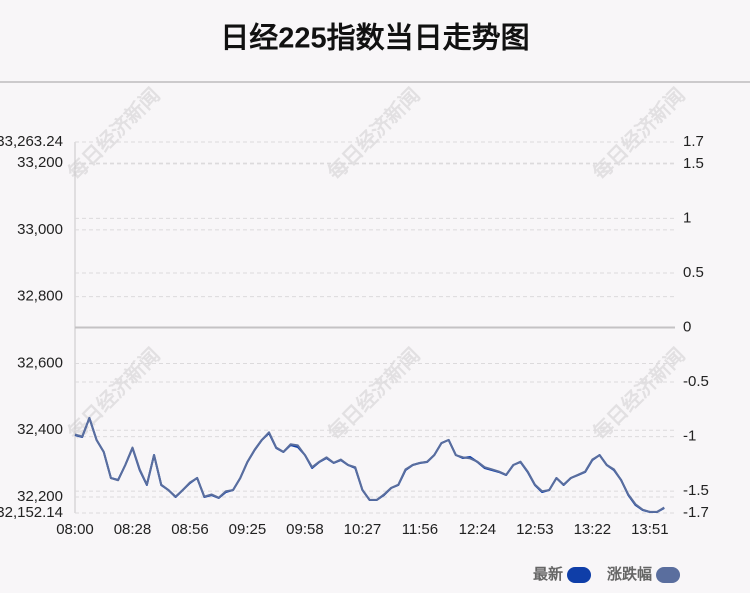  What do you see at coordinates (548, 574) in the screenshot?
I see `legend-label: 最新` at bounding box center [548, 574].